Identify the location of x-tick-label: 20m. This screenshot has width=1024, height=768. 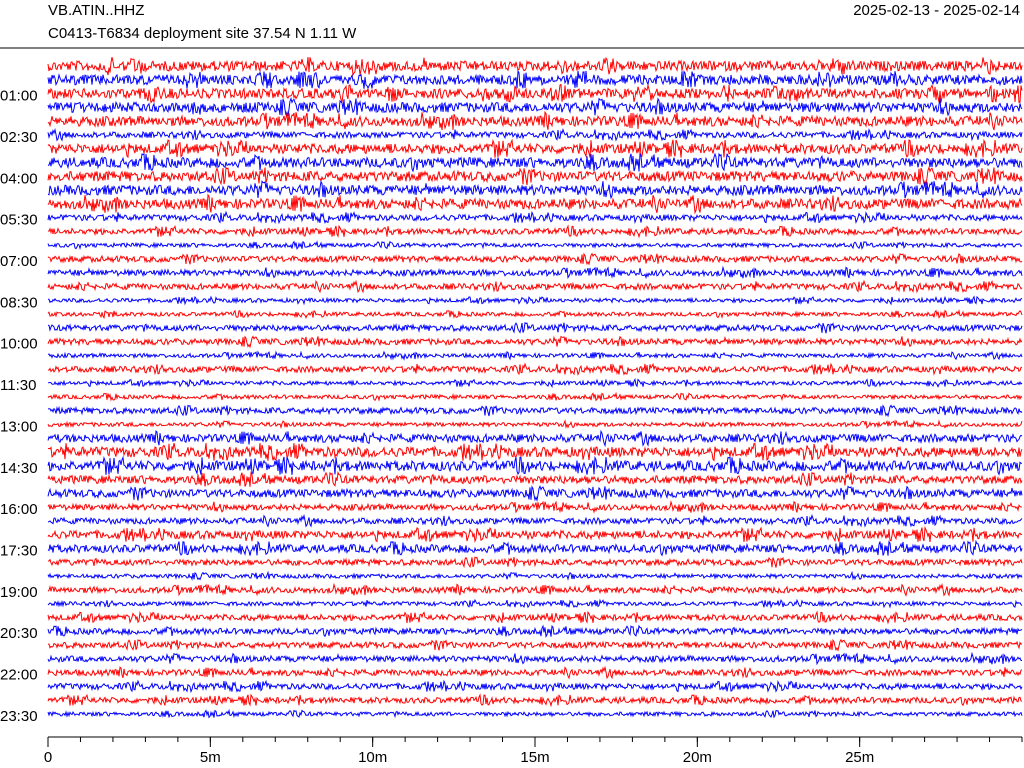
(697, 757).